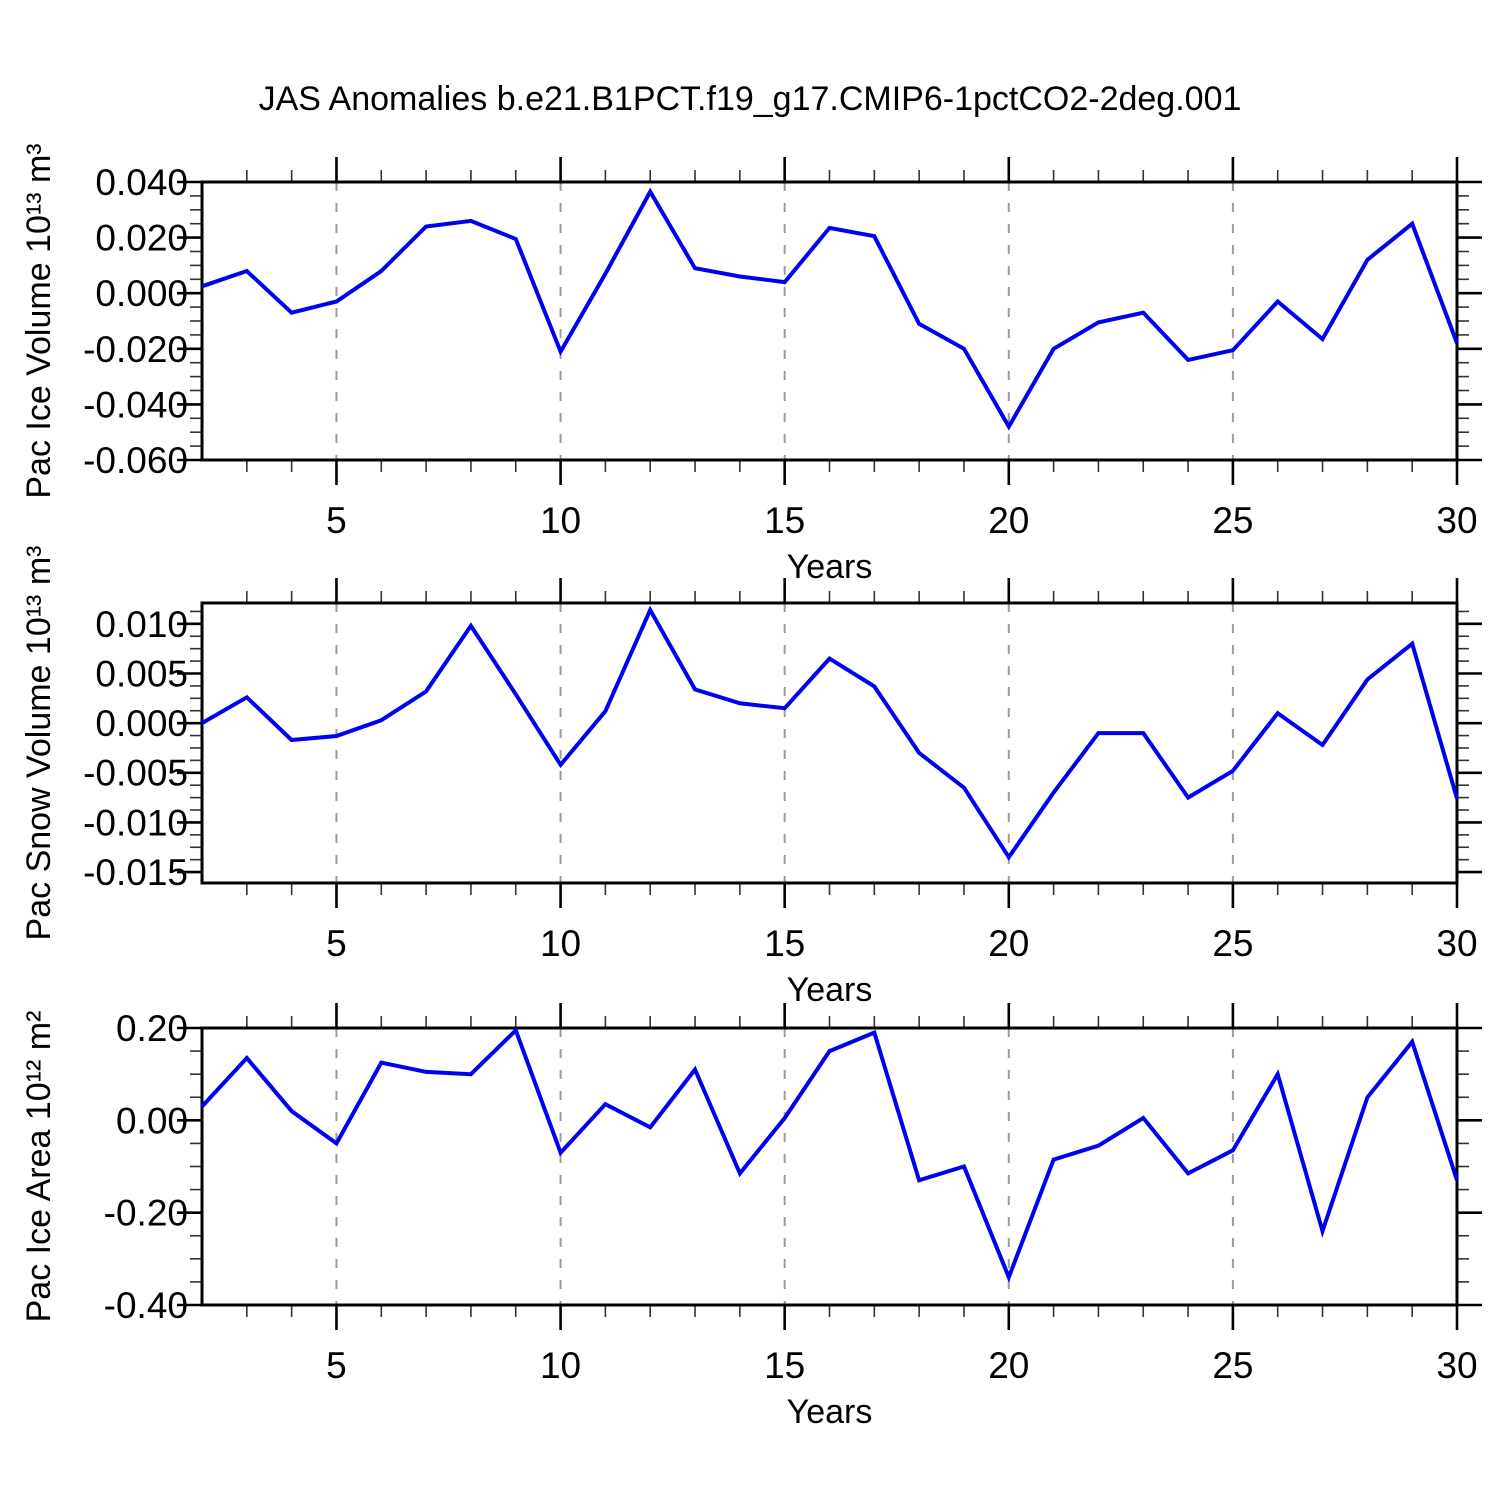 This screenshot has width=1500, height=1500. Describe the element at coordinates (152, 1120) in the screenshot. I see `pac-ice-area-y-tick-label: 0.00` at that location.